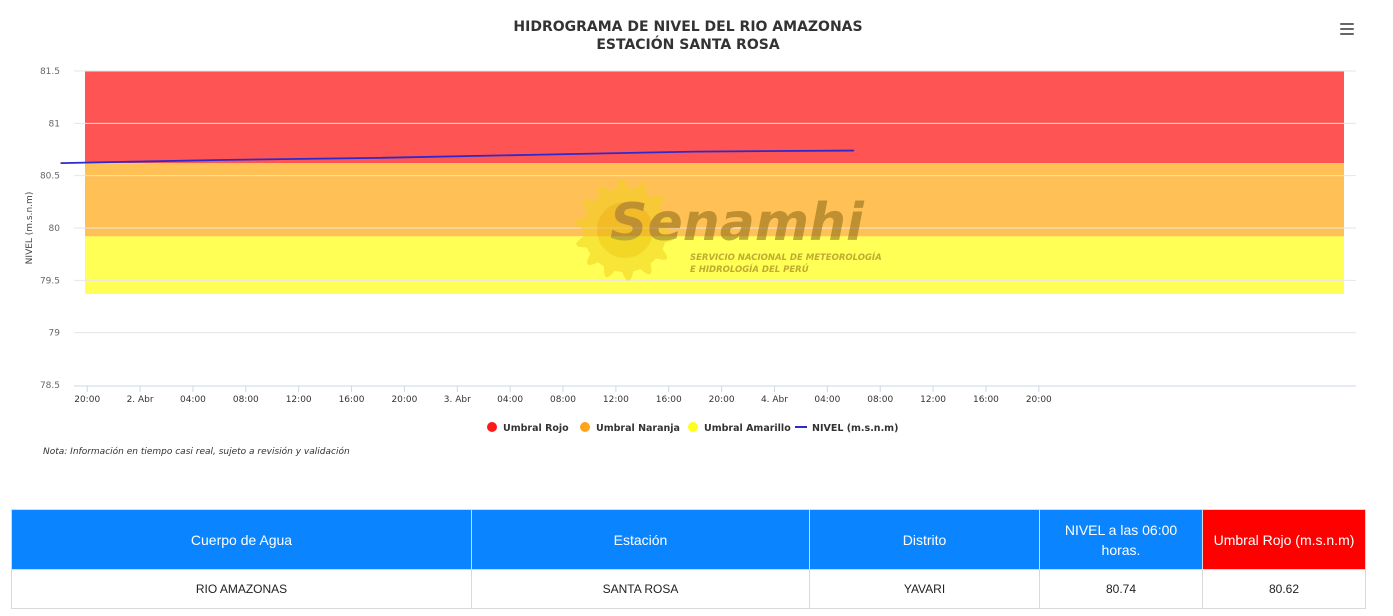 The image size is (1393, 616). Describe the element at coordinates (669, 400) in the screenshot. I see `x-tick-label-11: 16:00` at that location.